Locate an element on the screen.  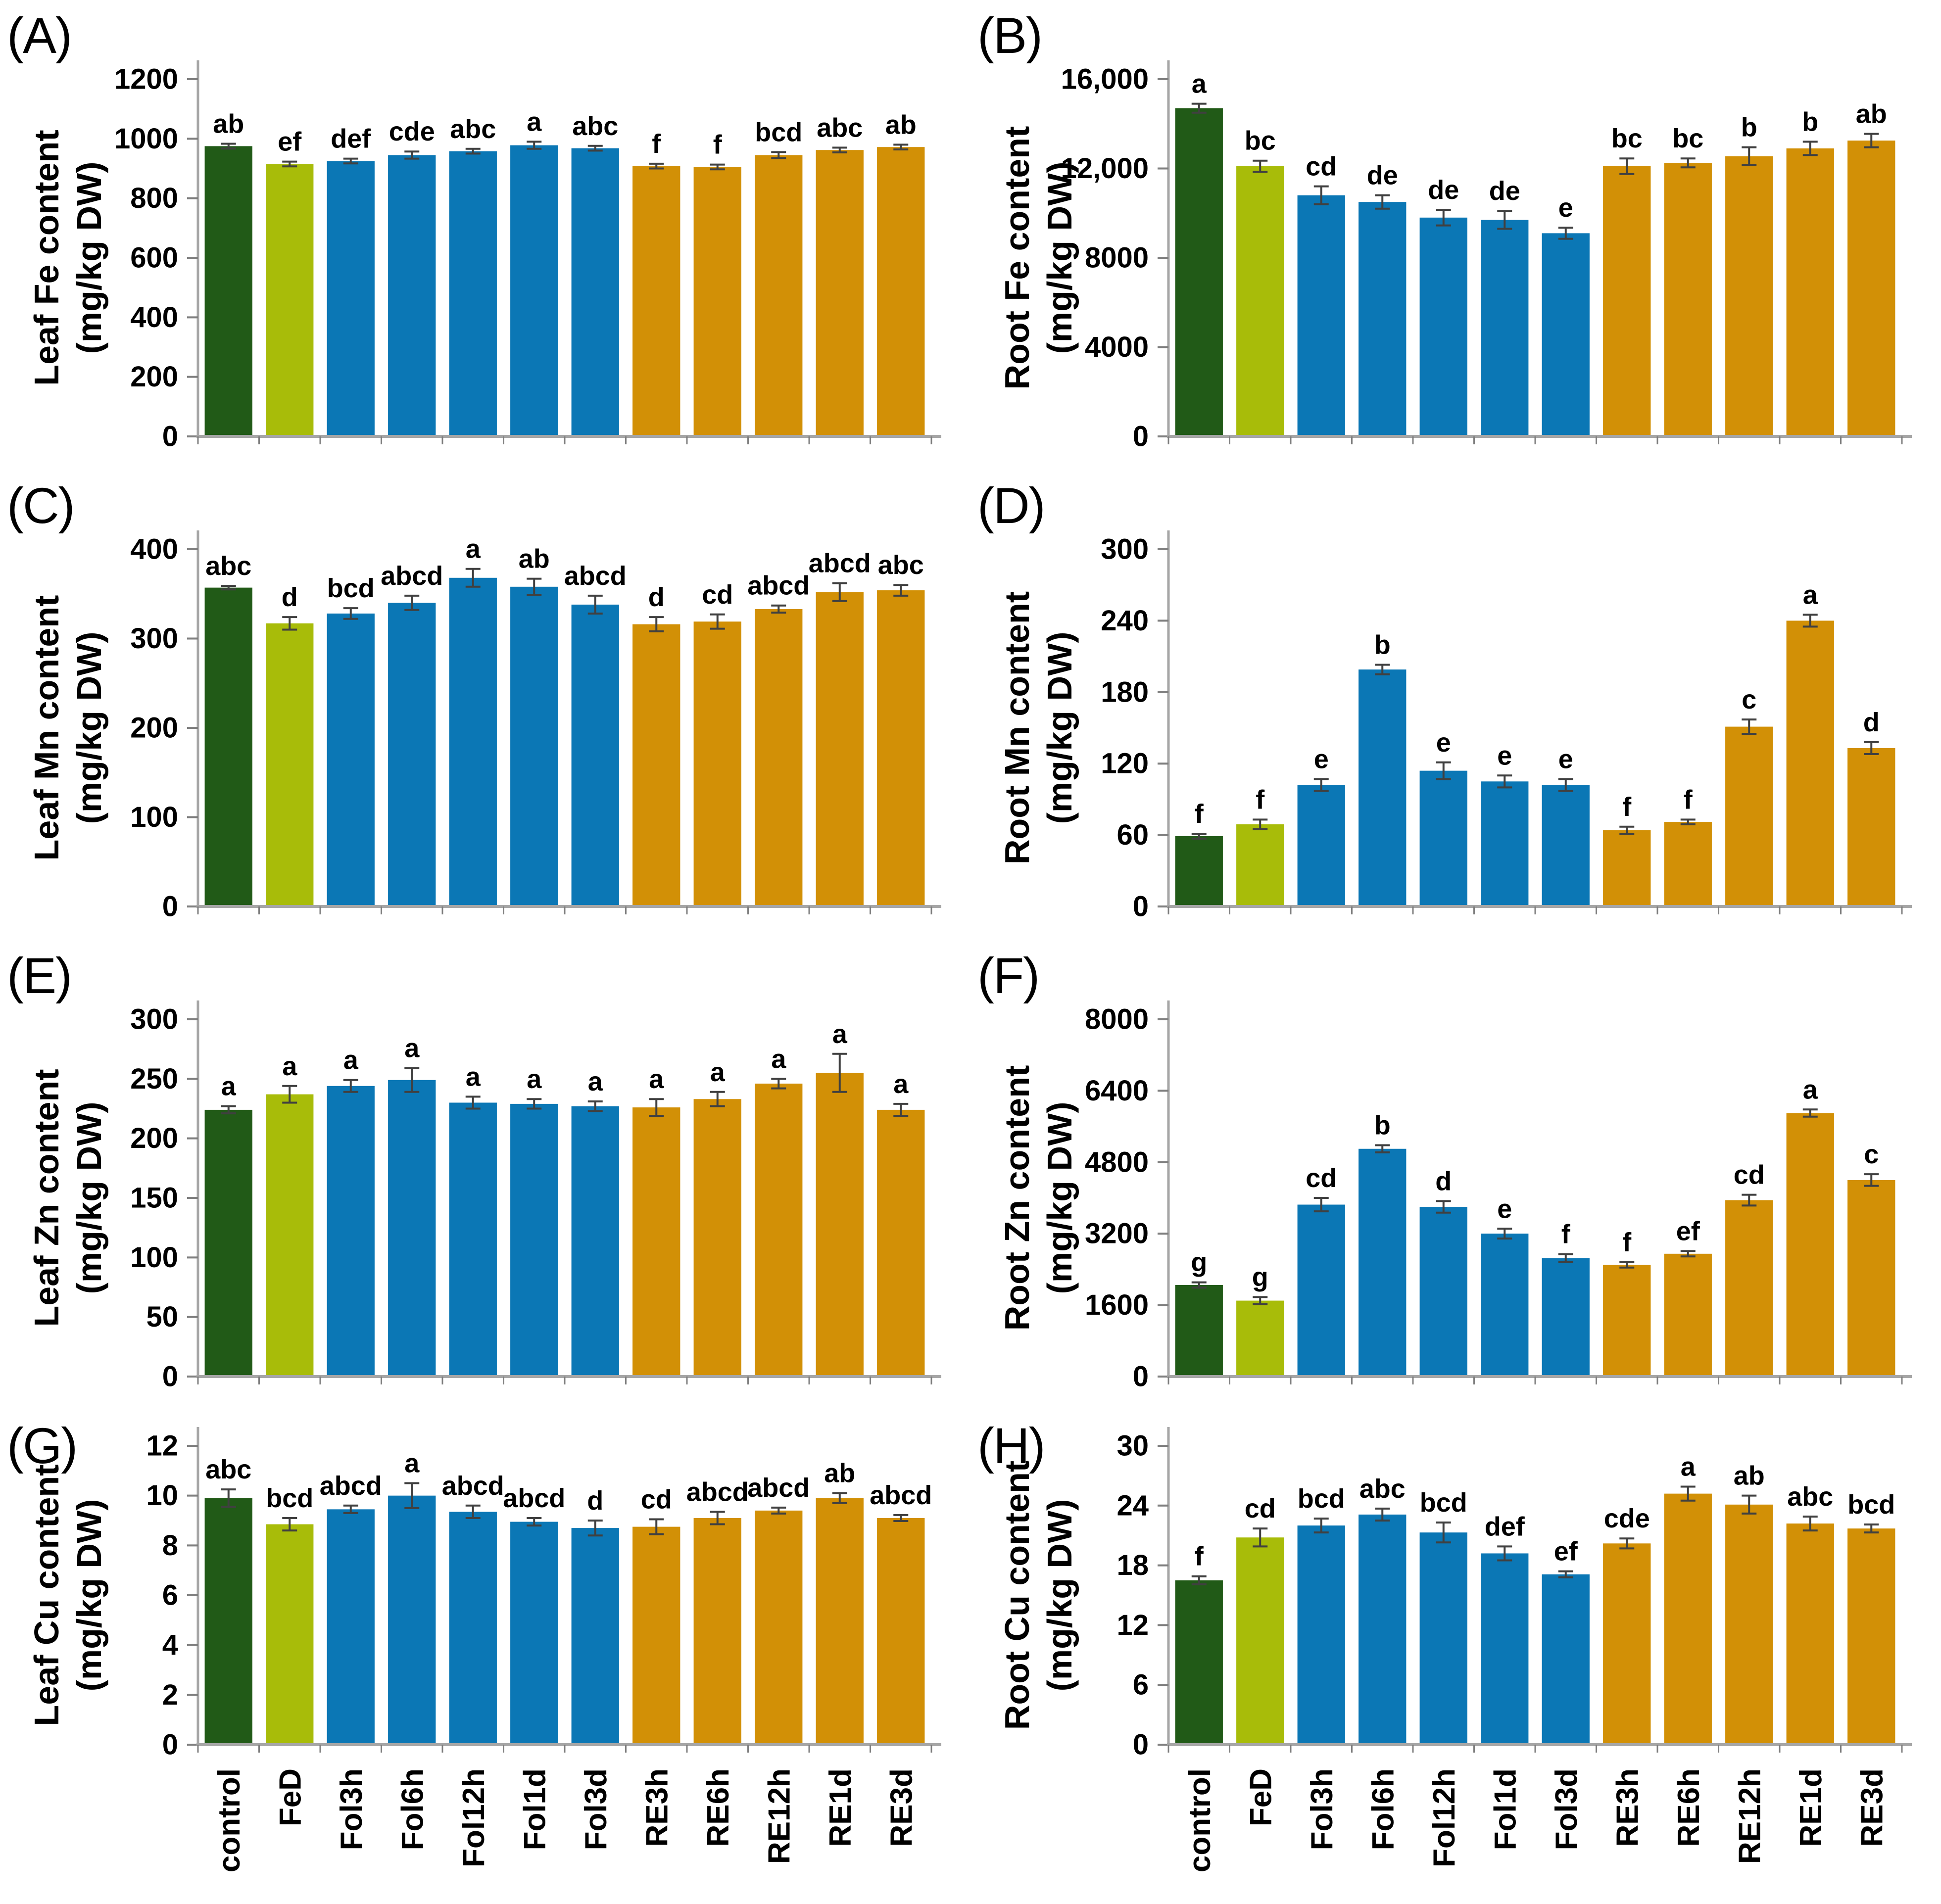
error-bar-Fol3h is located at coordinates (350, 161).